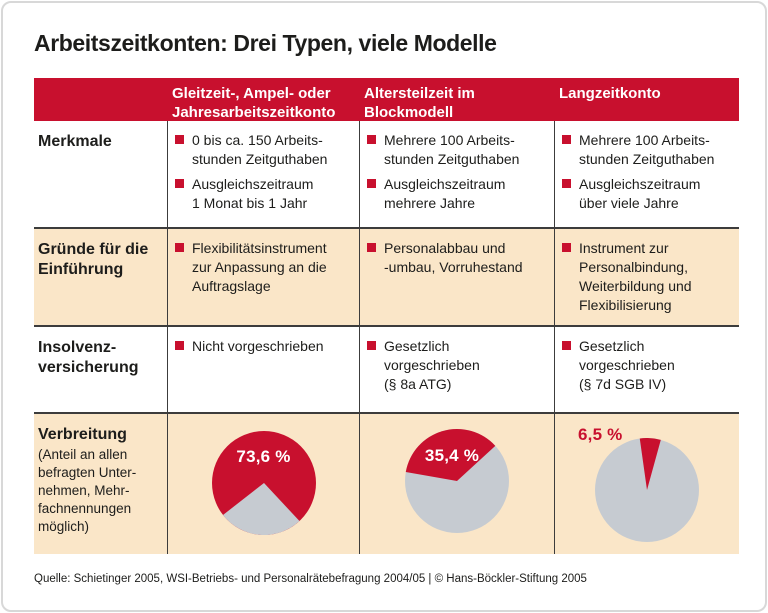 Image resolution: width=768 pixels, height=613 pixels. I want to click on bullet-text: Gesetzlich vorgeschrieben (§ 8a ATG), so click(432, 365).